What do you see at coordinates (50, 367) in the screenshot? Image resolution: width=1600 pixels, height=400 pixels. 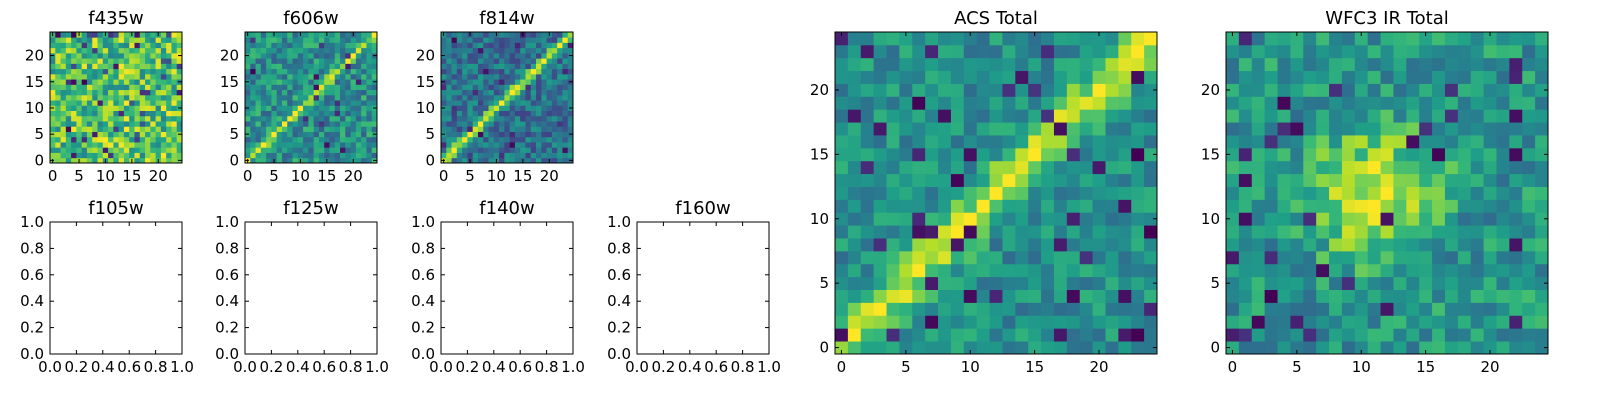 I see `x-tick-label: 0.0` at bounding box center [50, 367].